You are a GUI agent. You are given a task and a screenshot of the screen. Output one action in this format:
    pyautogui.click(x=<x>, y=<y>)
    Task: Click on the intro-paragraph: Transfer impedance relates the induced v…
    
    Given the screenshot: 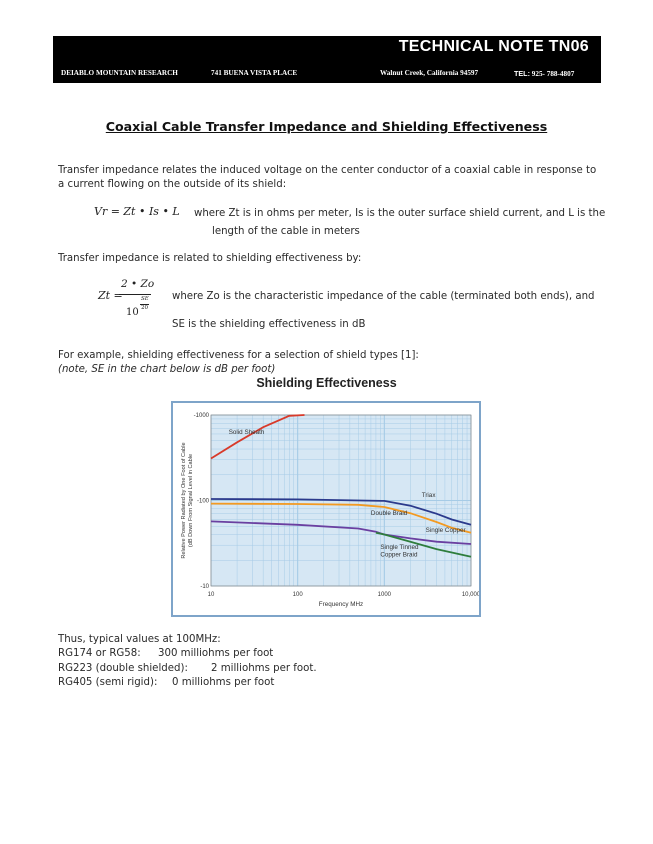 What is the action you would take?
    pyautogui.click(x=327, y=177)
    